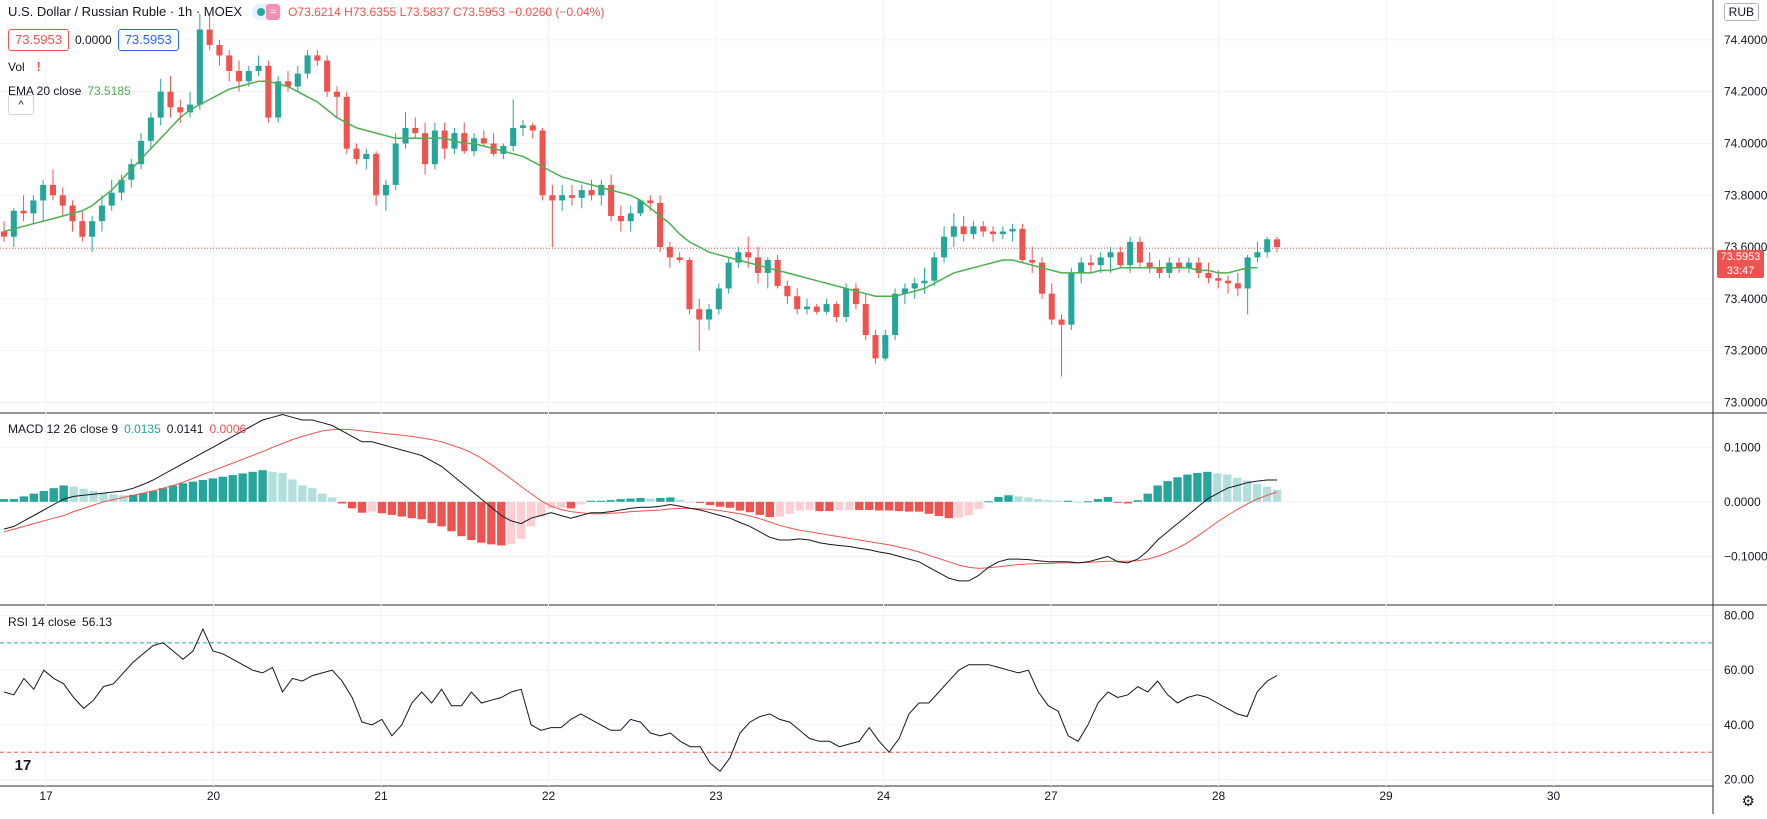 The width and height of the screenshot is (1767, 819). I want to click on macd-value: 0.0135, so click(142, 429).